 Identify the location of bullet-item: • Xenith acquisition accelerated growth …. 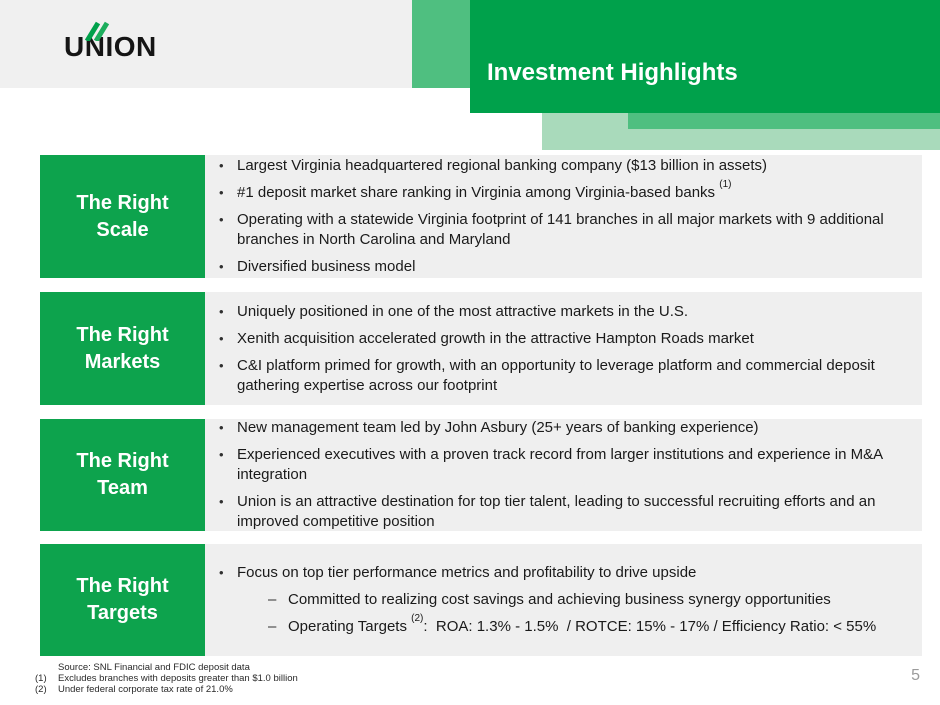
(554, 339).